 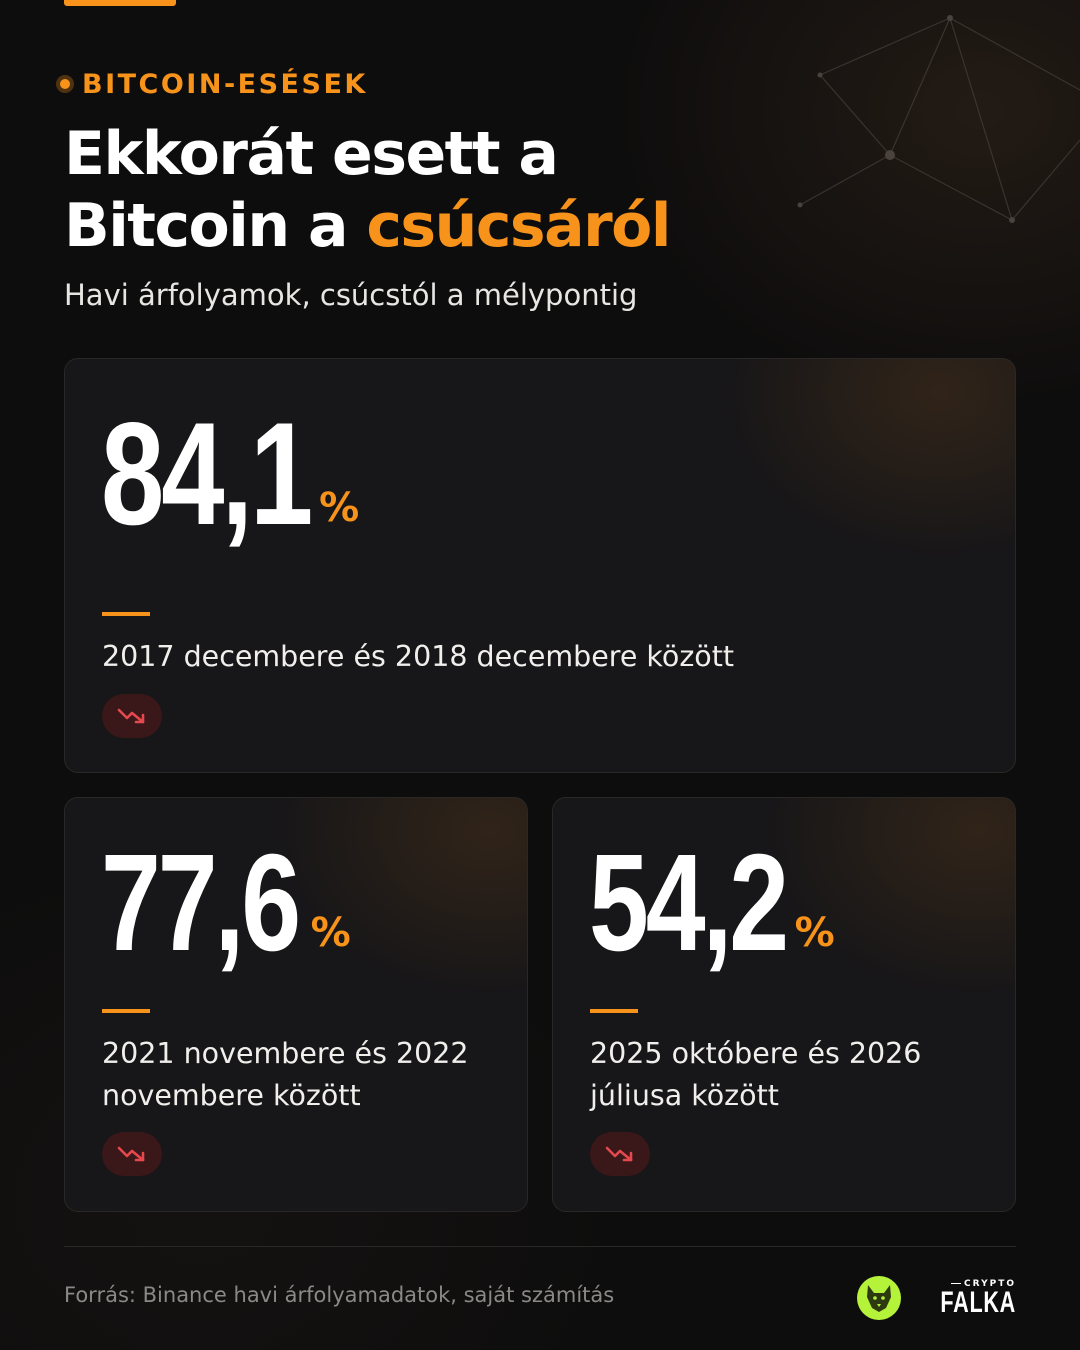 I want to click on drop-period: 2025 októbere és 2026 júliusa között, so click(x=756, y=1074).